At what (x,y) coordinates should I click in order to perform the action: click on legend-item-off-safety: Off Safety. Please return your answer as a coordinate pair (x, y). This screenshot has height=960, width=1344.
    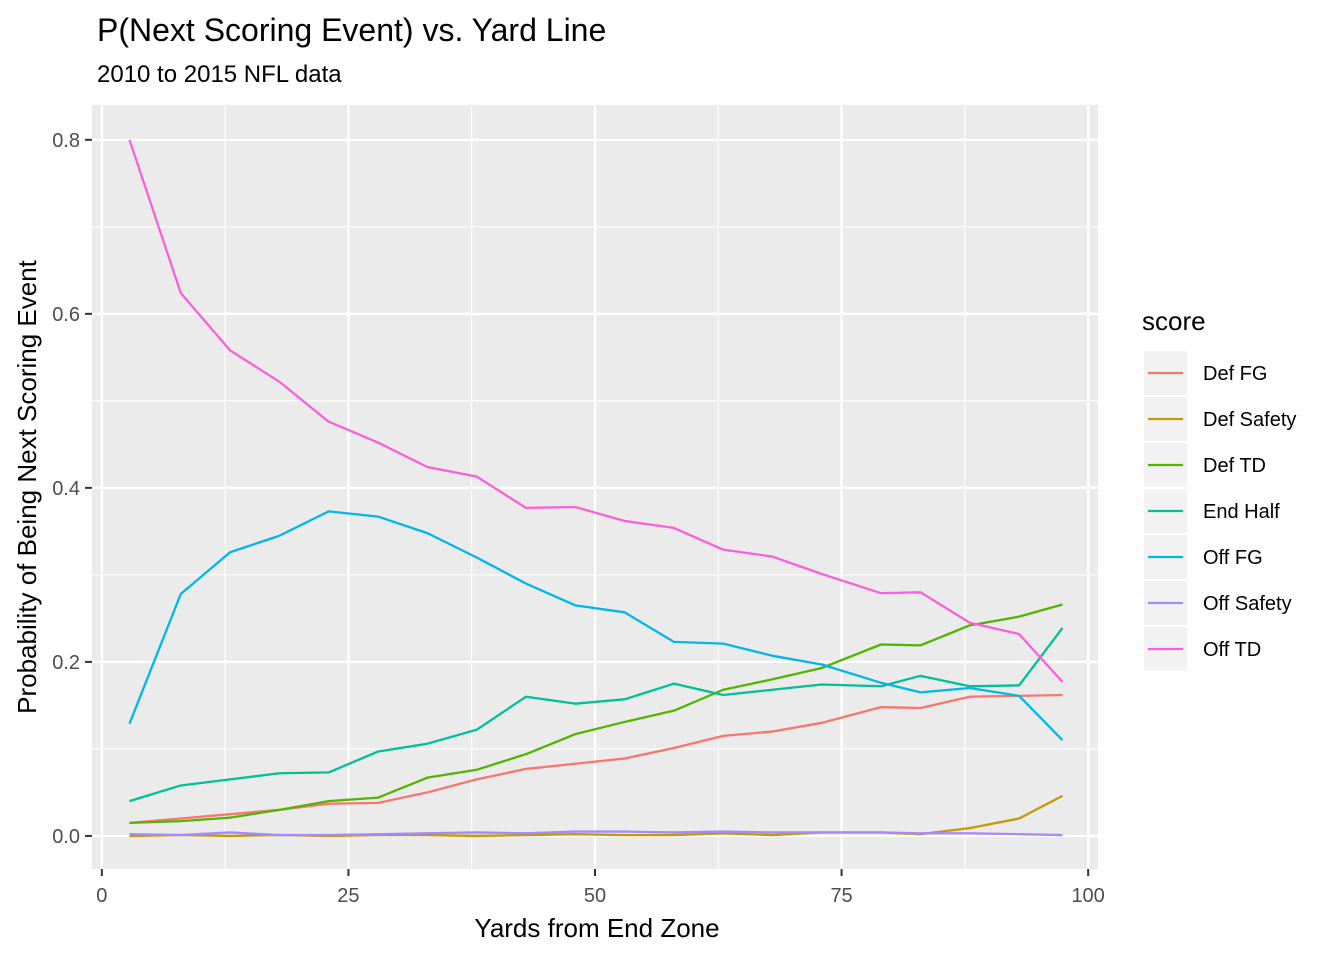
    Looking at the image, I should click on (1218, 603).